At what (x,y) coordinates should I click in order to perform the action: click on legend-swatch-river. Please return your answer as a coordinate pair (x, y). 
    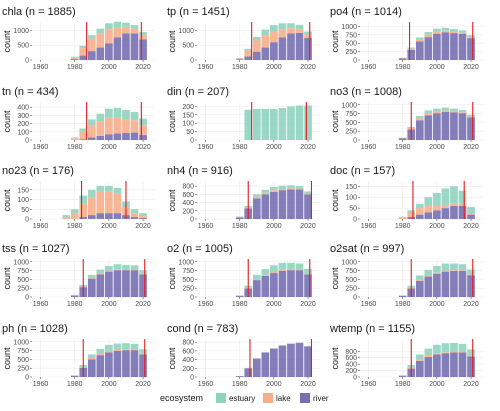
    Looking at the image, I should click on (305, 398).